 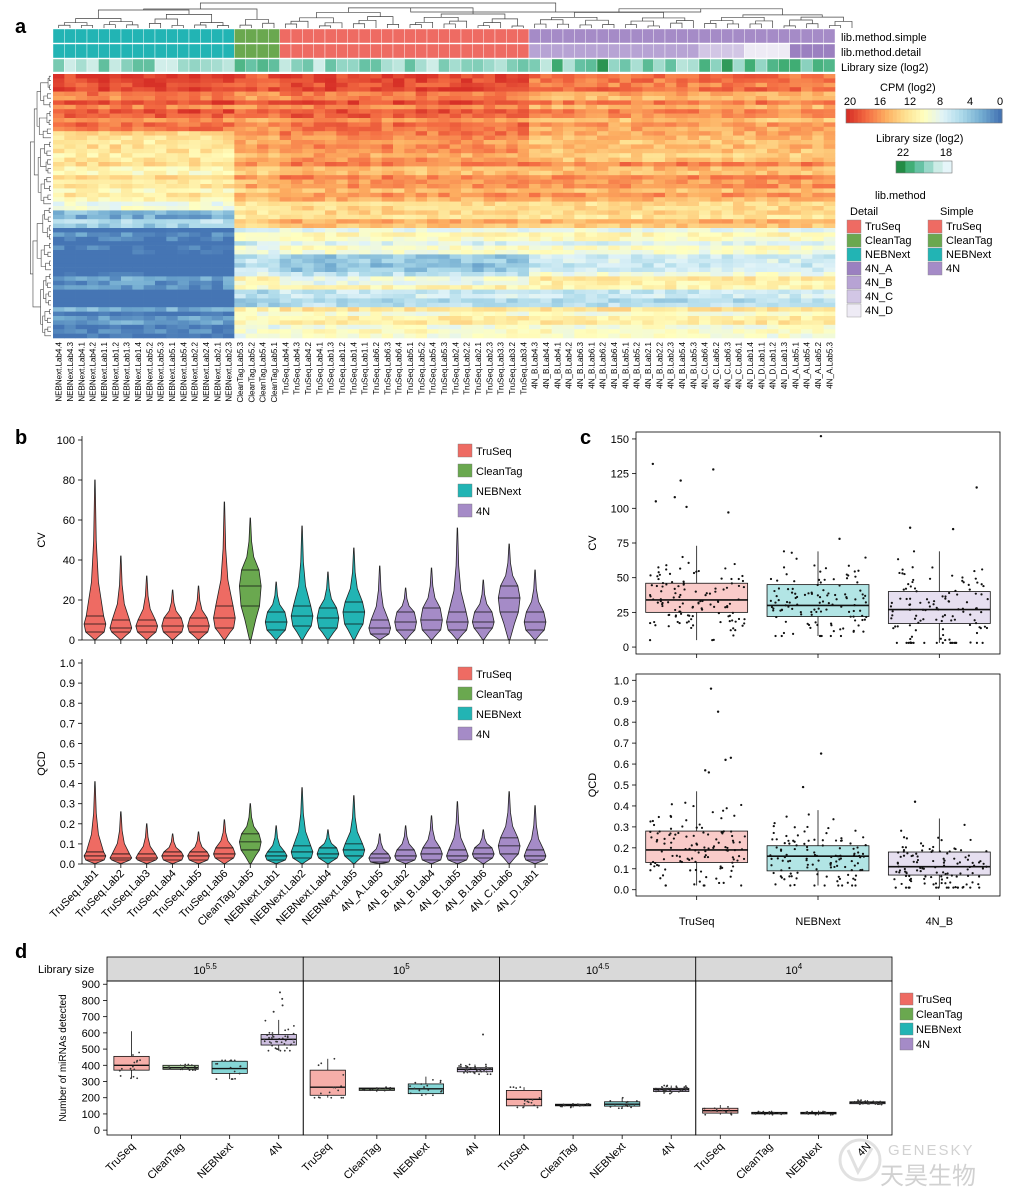 I want to click on violin-shape, so click(x=354, y=829).